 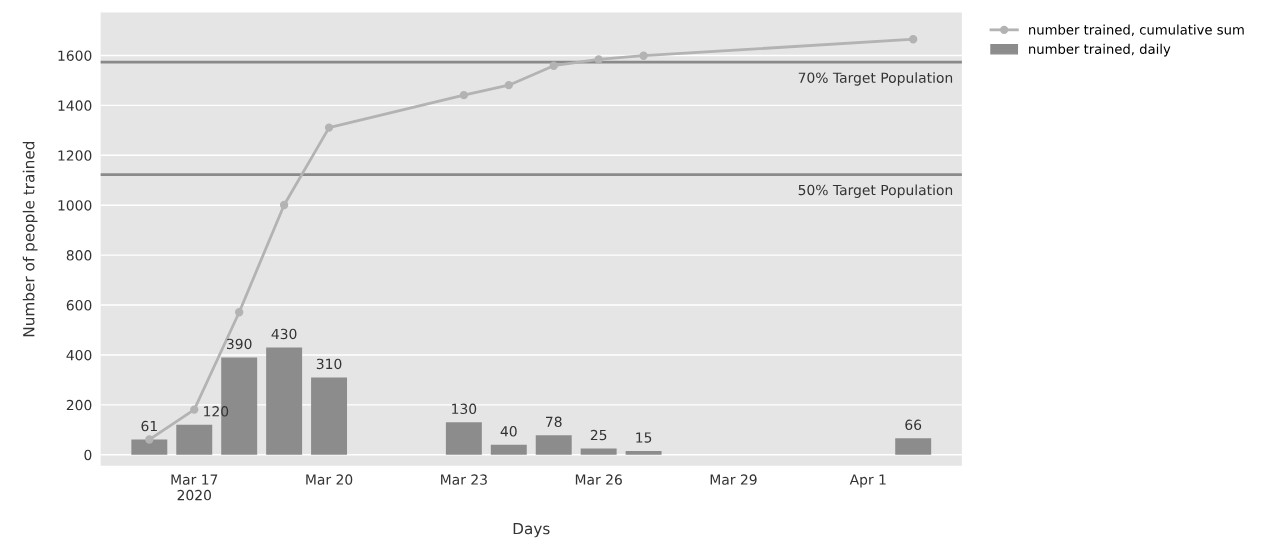 I want to click on legend-label: number trained, cumulative sum, so click(x=1136, y=30).